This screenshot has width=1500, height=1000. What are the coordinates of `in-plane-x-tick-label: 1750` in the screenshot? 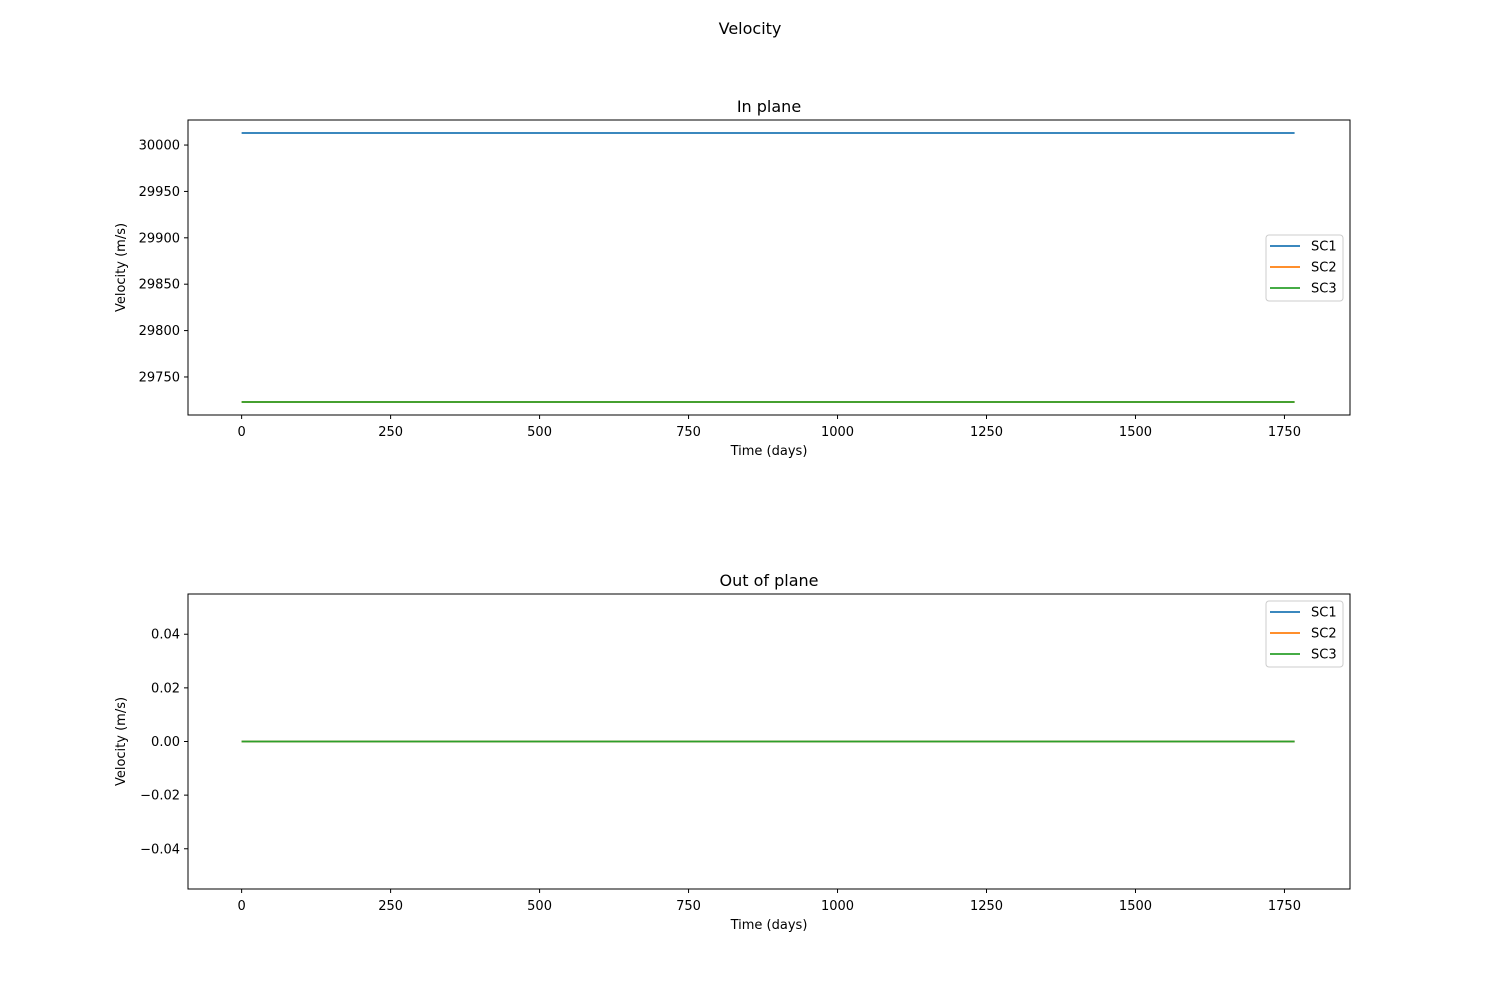 It's located at (1284, 432).